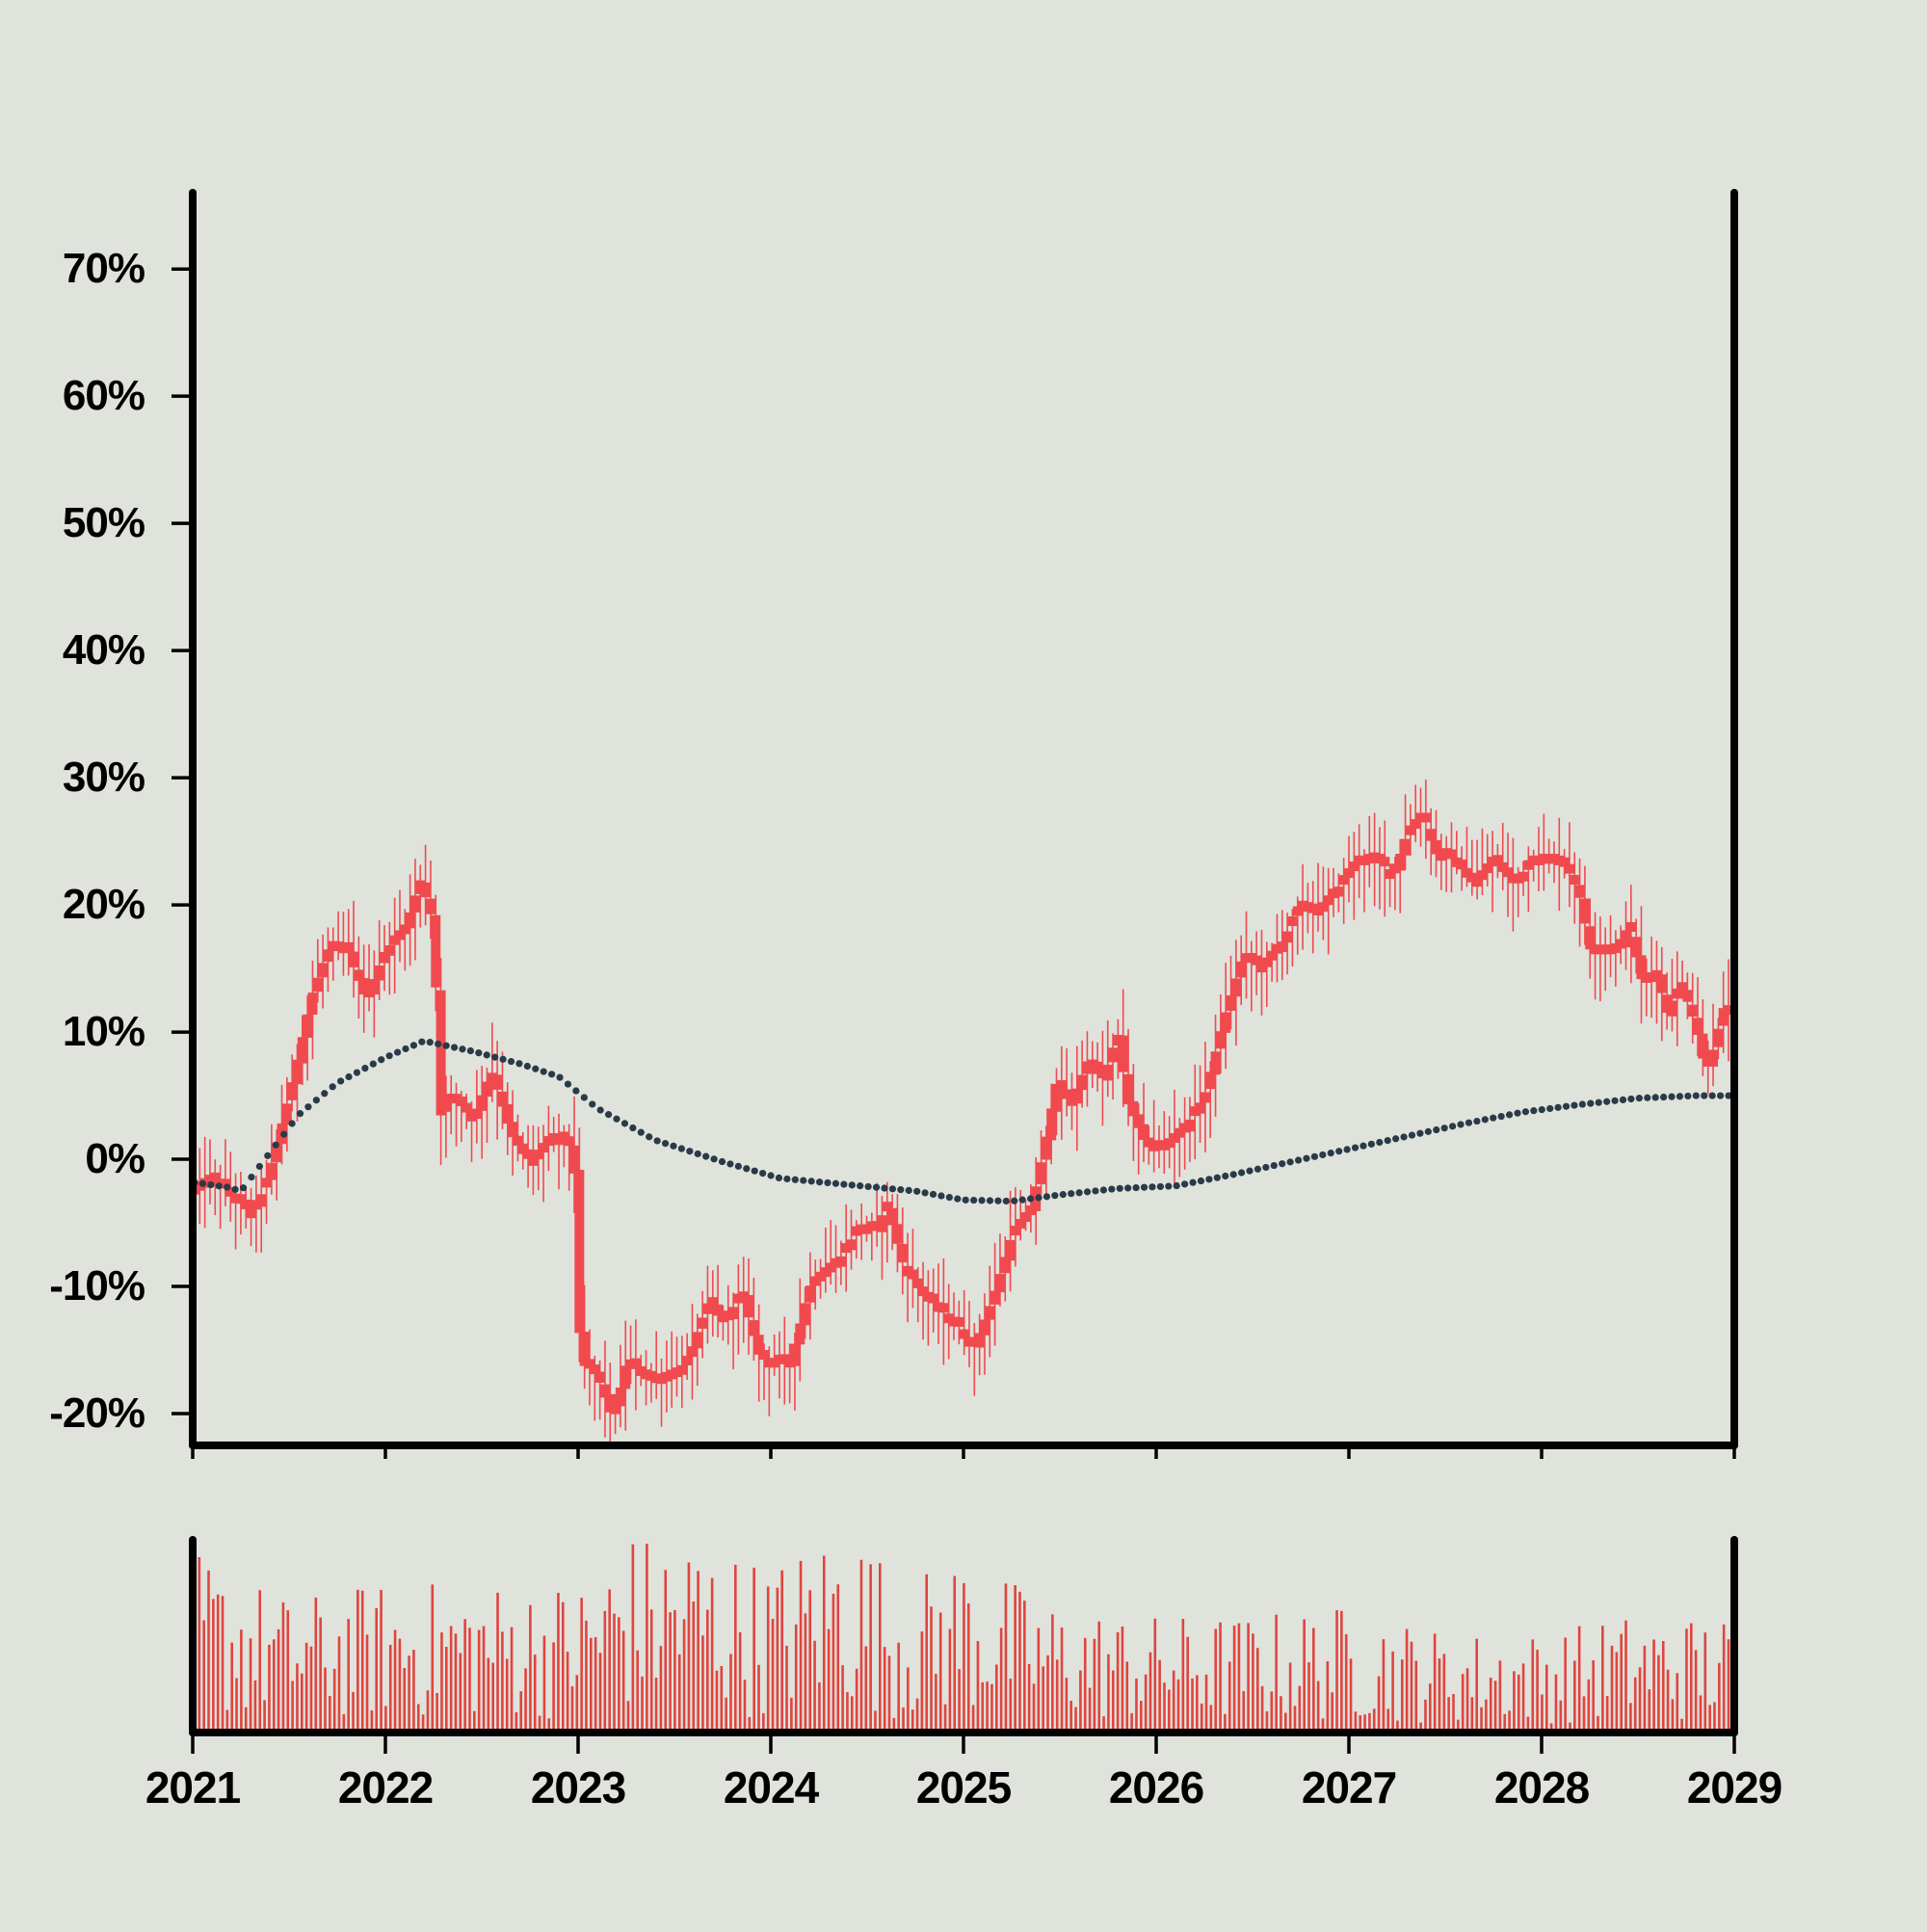 The height and width of the screenshot is (1932, 1927). Describe the element at coordinates (104, 650) in the screenshot. I see `y-tick-label: 40%` at that location.